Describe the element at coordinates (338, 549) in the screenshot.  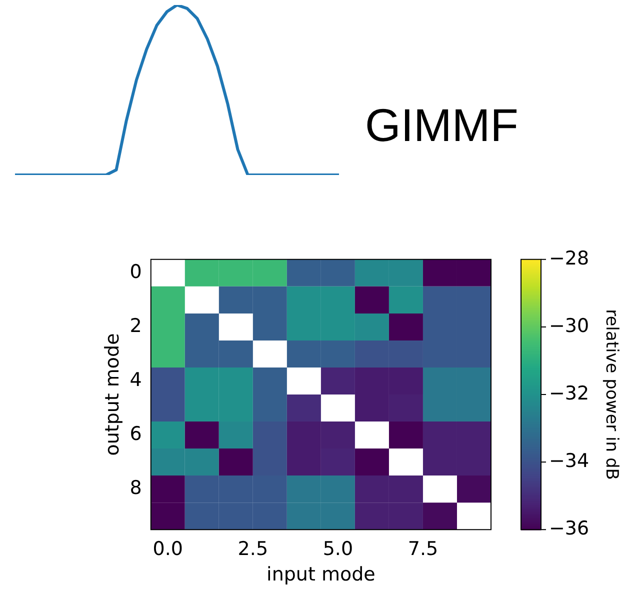
I see `x-tick-label: 5.0` at that location.